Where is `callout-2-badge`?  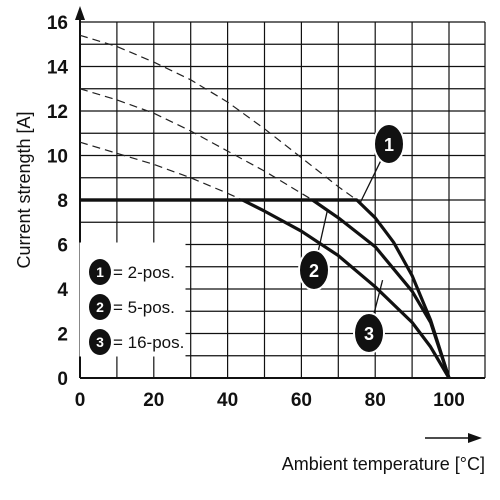 callout-2-badge is located at coordinates (314, 270).